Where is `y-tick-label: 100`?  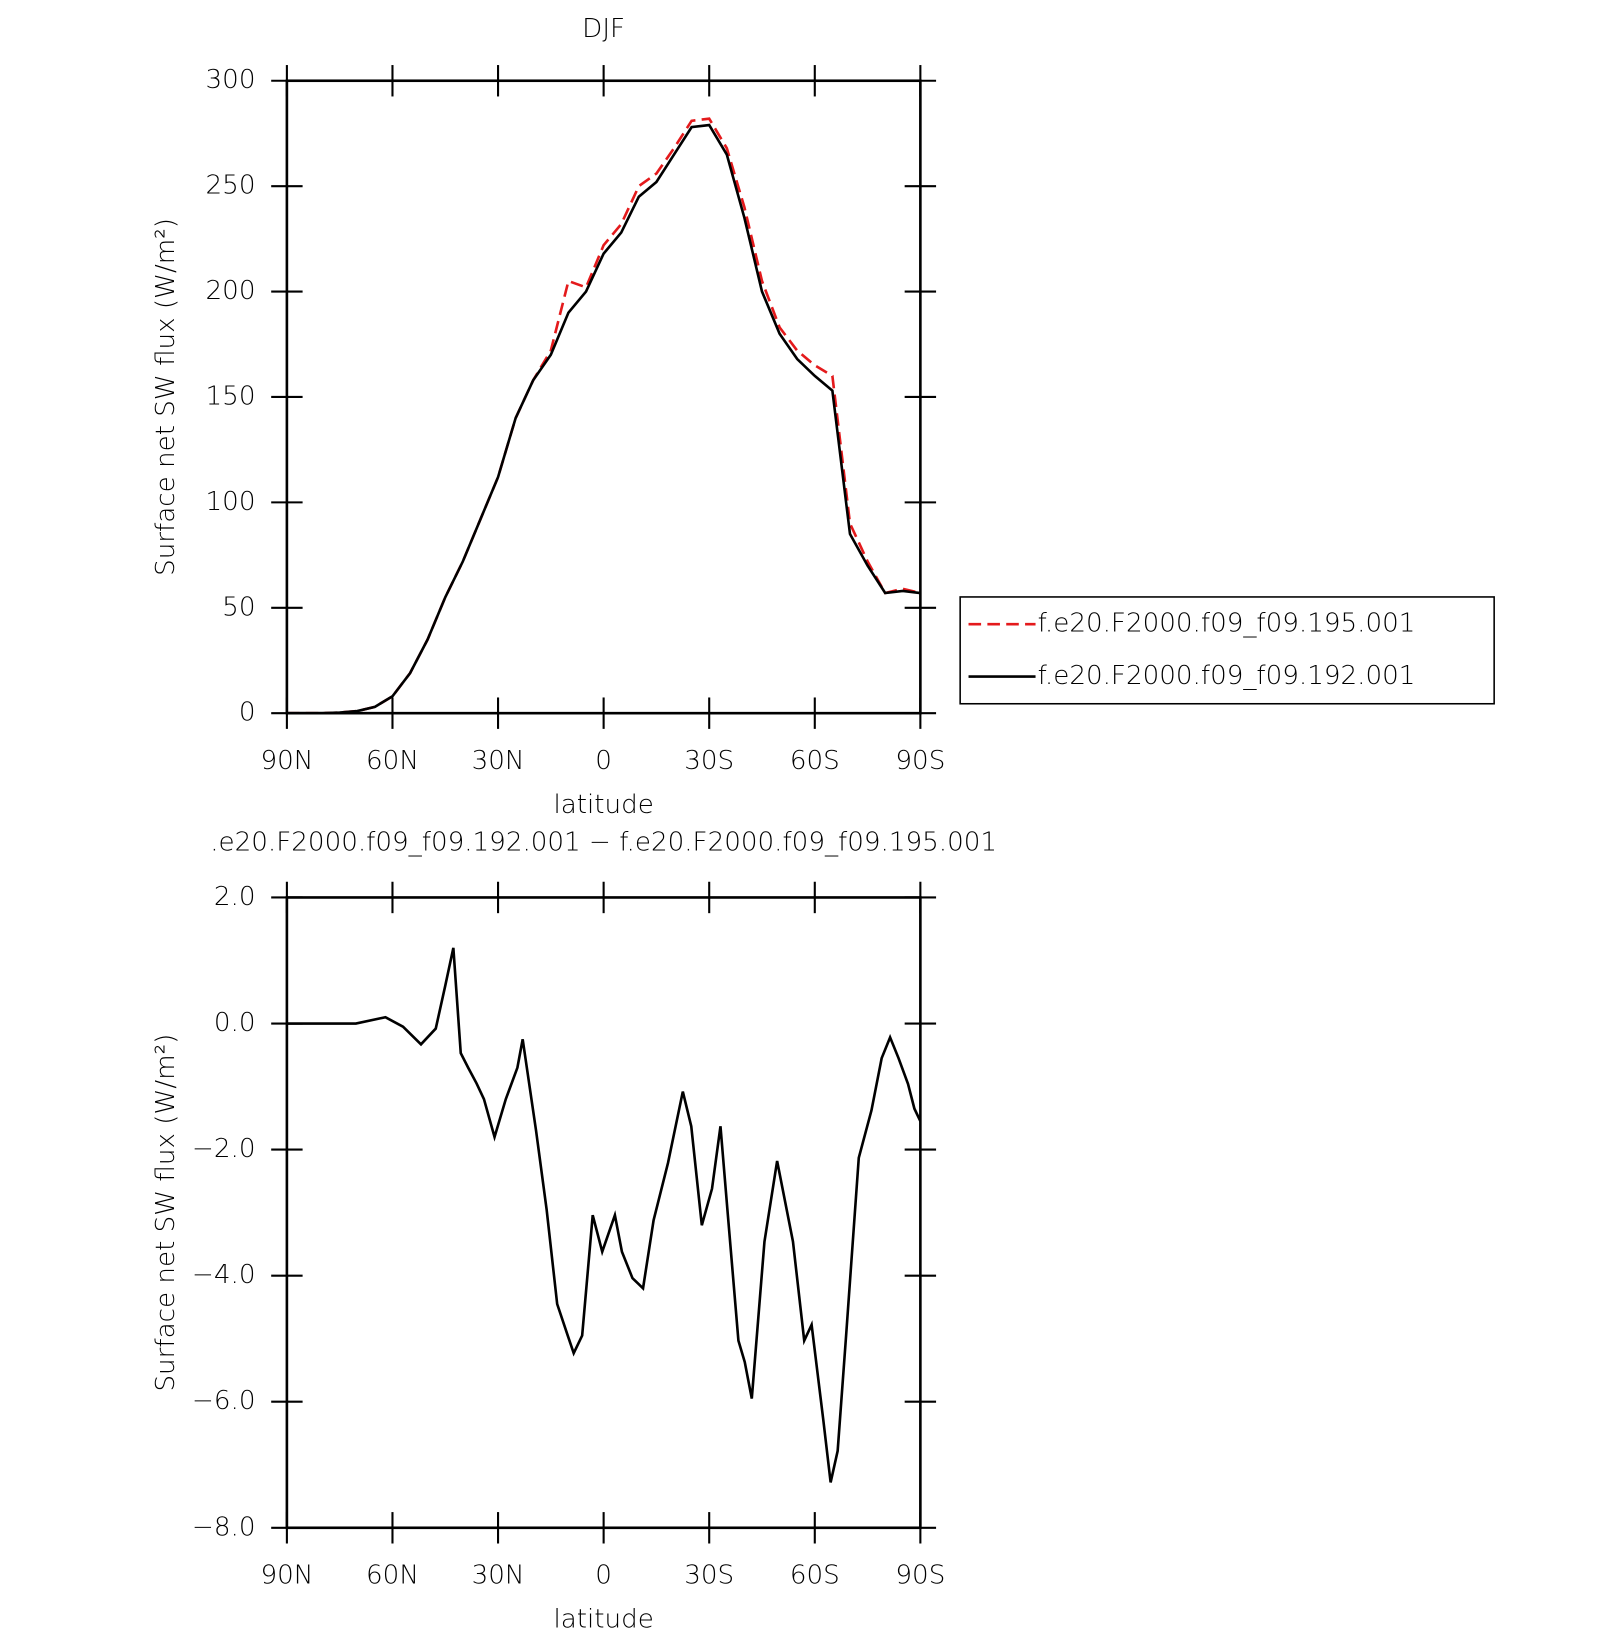
y-tick-label: 100 is located at coordinates (231, 502).